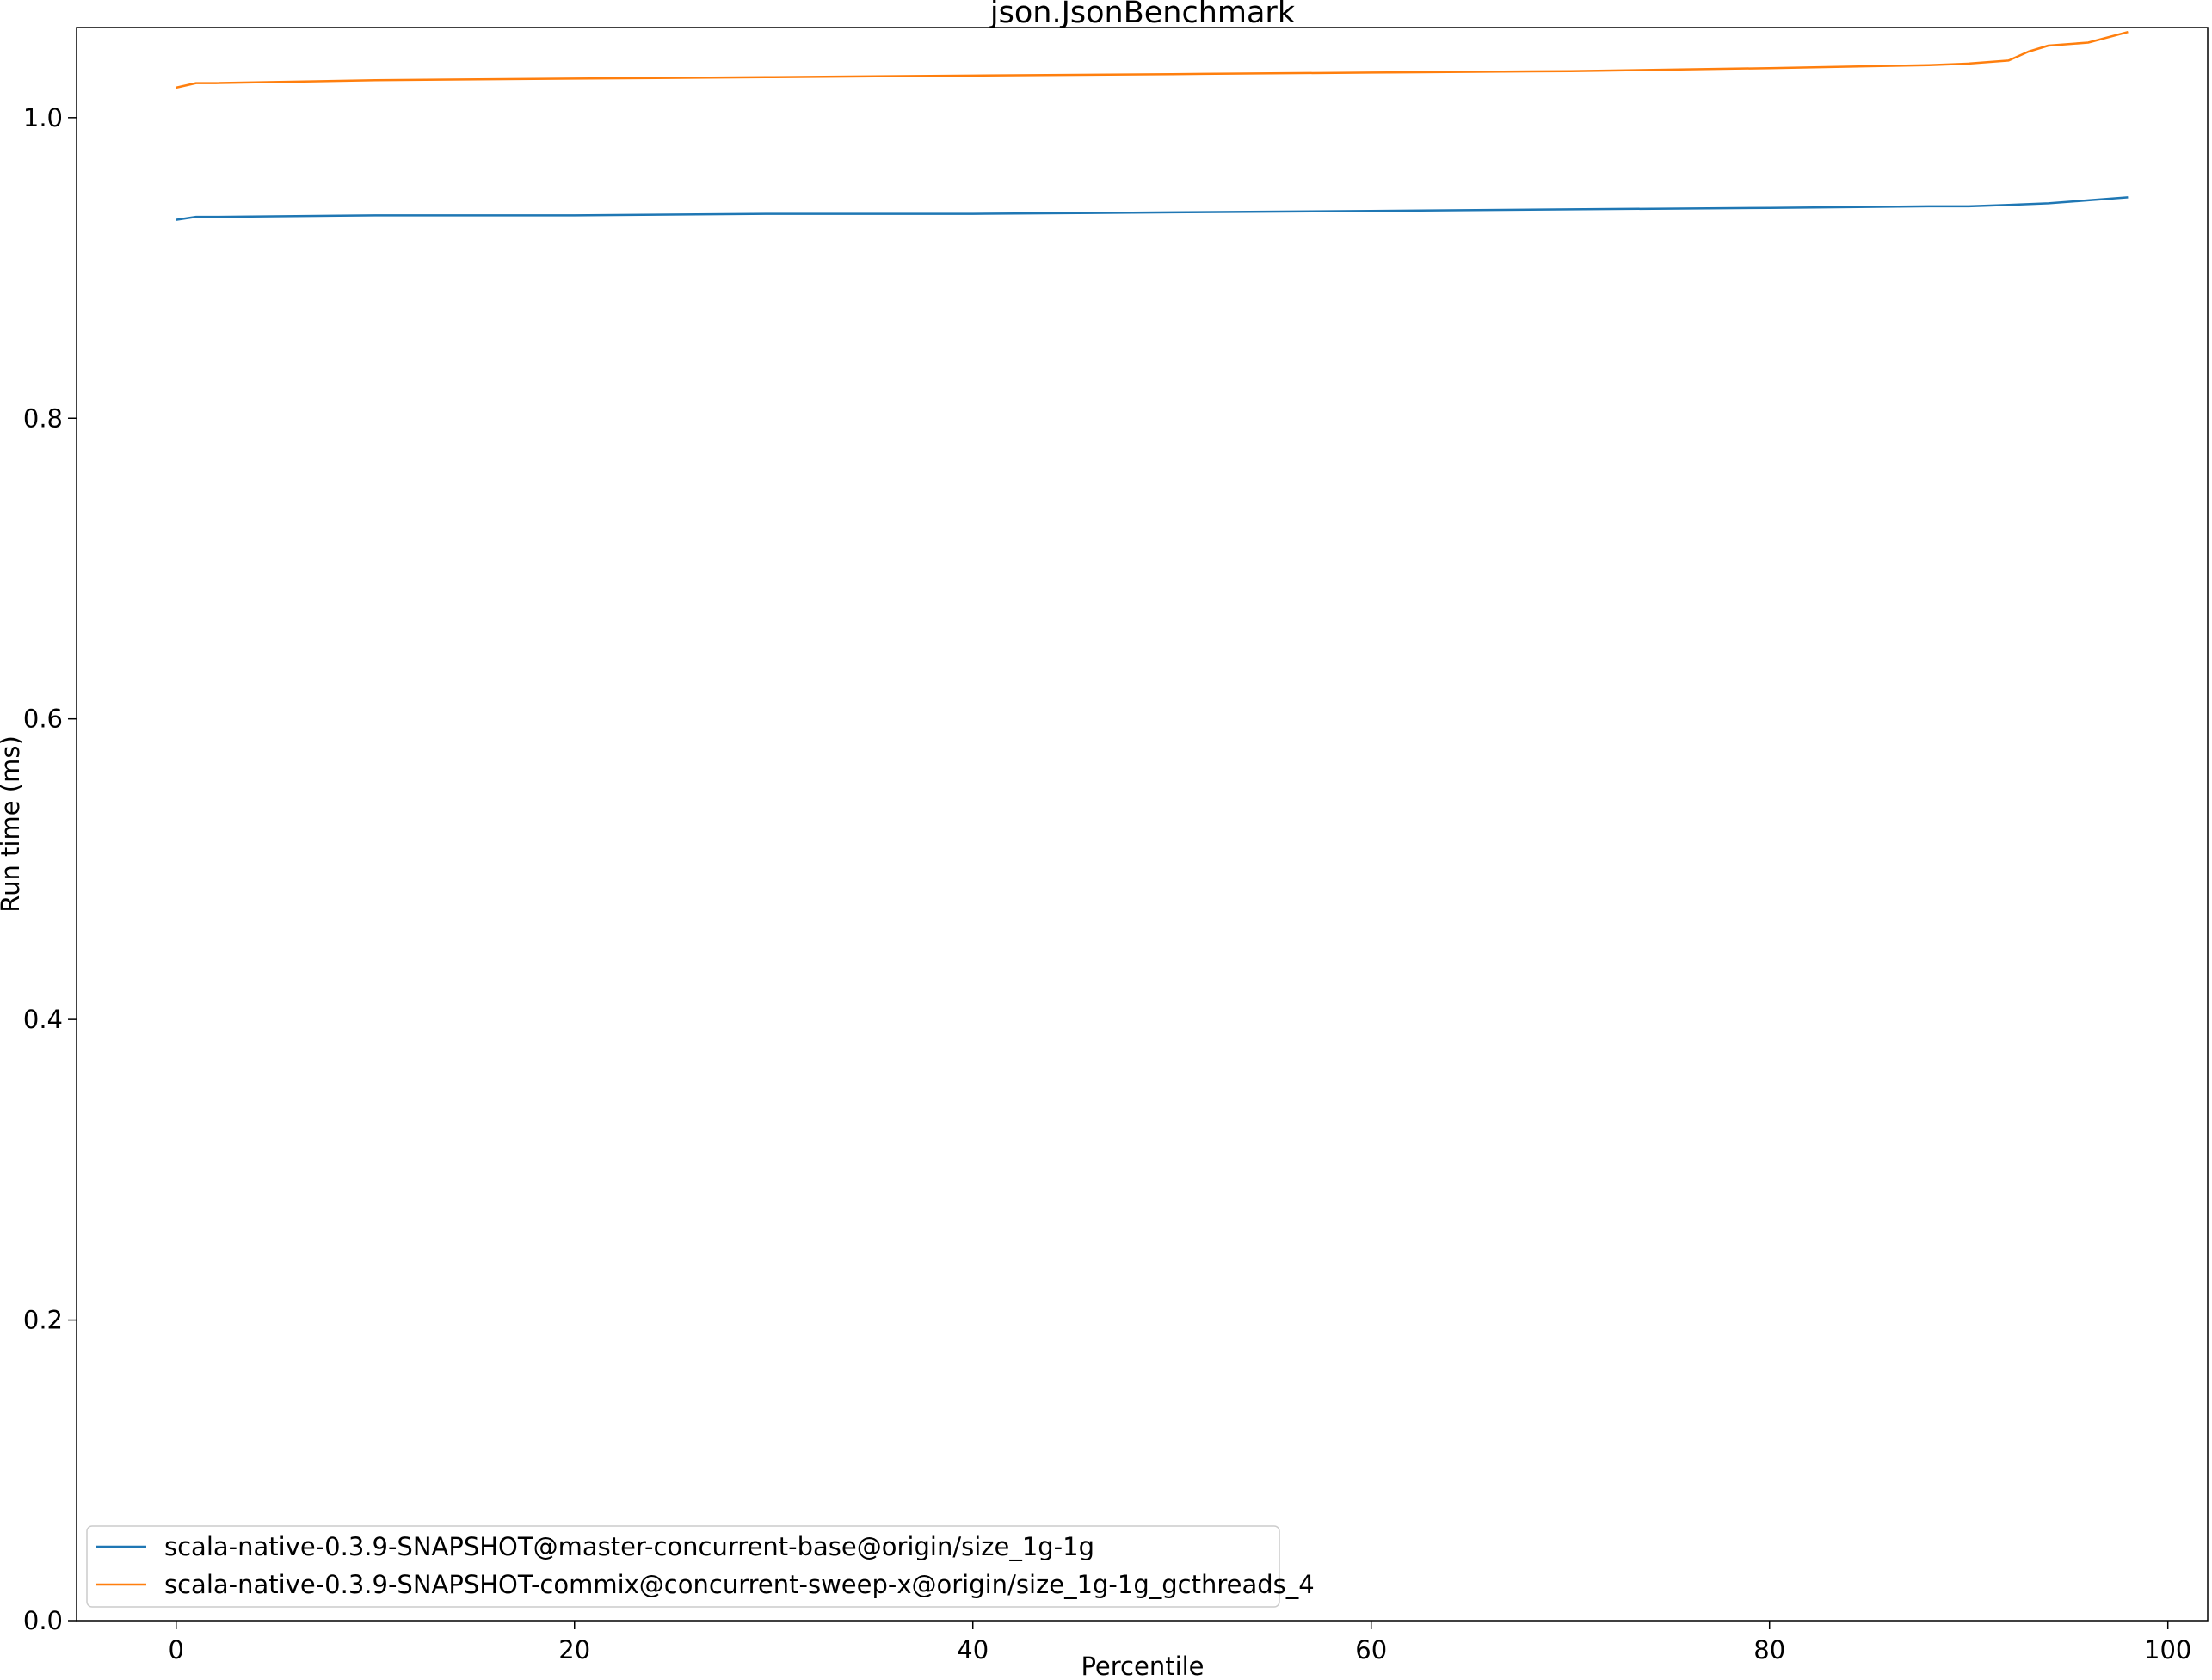  Describe the element at coordinates (50, 869) in the screenshot. I see `y-axis: 0.0 0.2 0.4 0.6 0.8 1.0` at that location.